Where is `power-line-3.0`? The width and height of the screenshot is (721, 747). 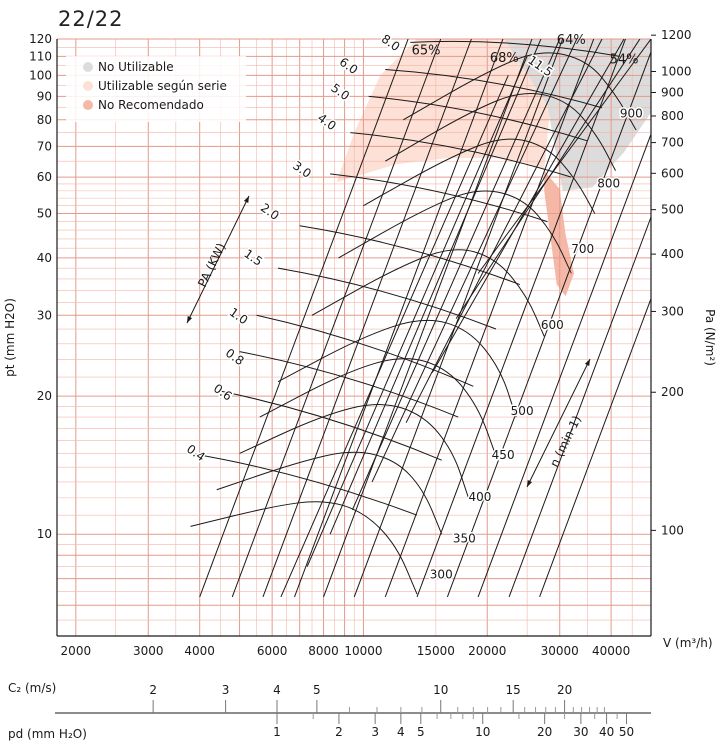
power-line-3.0 is located at coordinates (439, 198).